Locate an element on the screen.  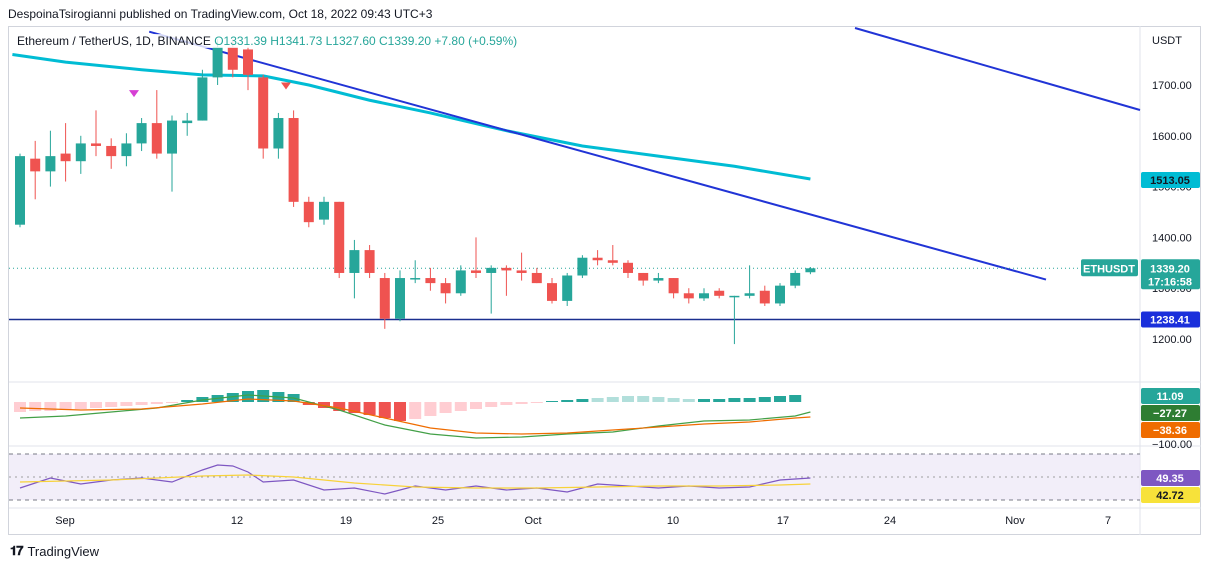
rsi-value-tag: 49.35 is located at coordinates (1170, 479).